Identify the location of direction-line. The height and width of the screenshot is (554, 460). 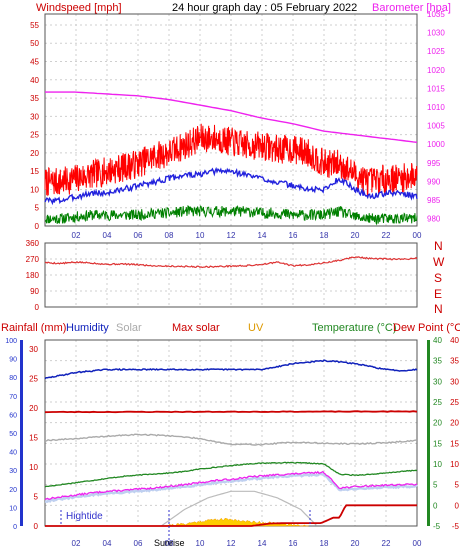
(231, 262).